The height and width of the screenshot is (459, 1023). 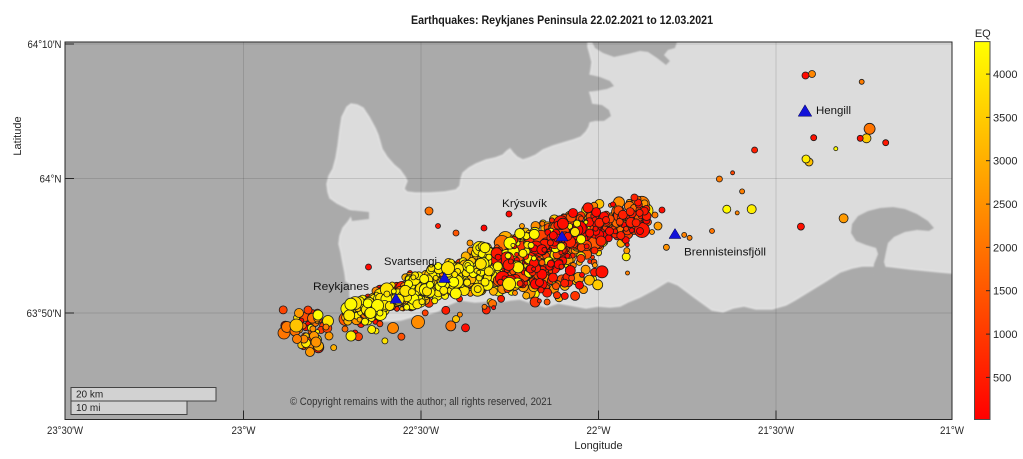 What do you see at coordinates (725, 253) in the screenshot?
I see `svg-text: Brennisteinsfjöll` at bounding box center [725, 253].